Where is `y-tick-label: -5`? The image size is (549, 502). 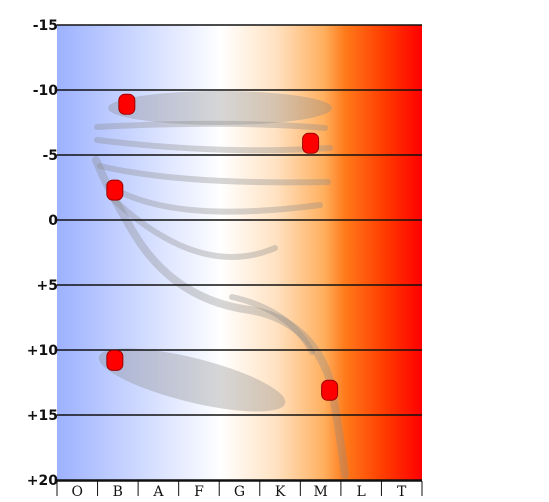 y-tick-label: -5 is located at coordinates (50, 156).